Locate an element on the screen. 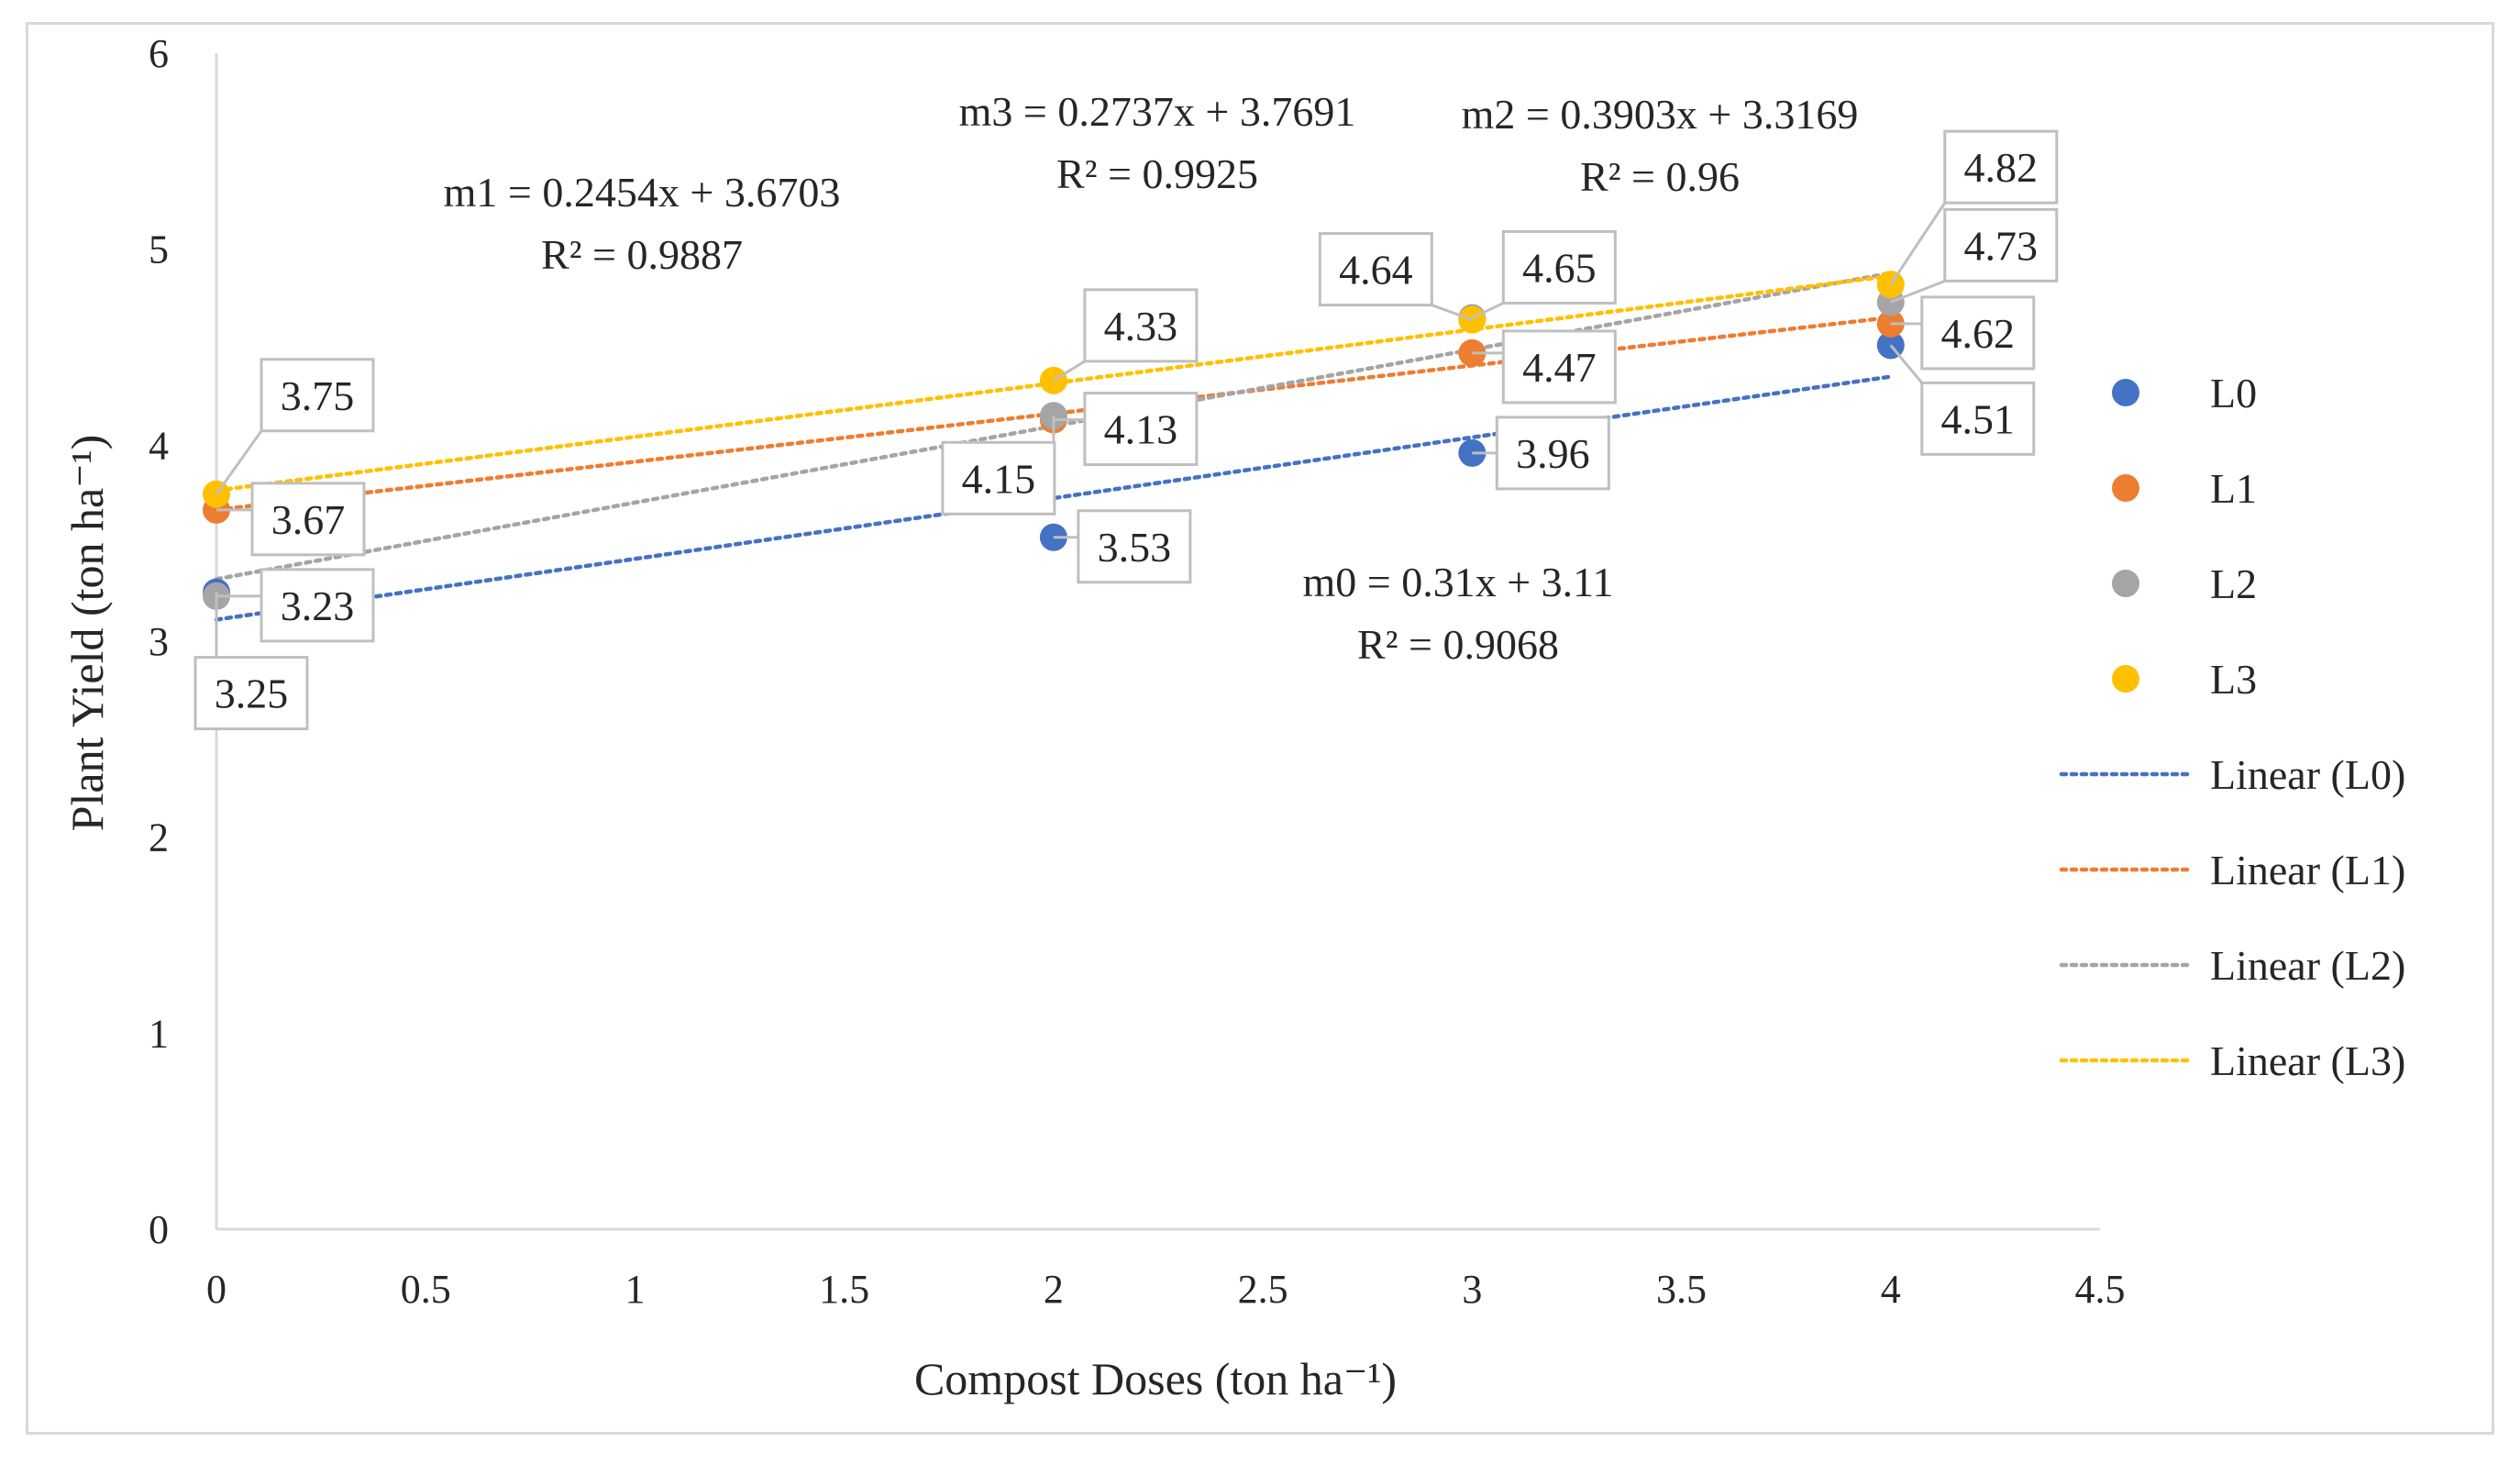 Image resolution: width=2520 pixels, height=1464 pixels. legend-item-trend-l2: Linear (L2) is located at coordinates (2232, 965).